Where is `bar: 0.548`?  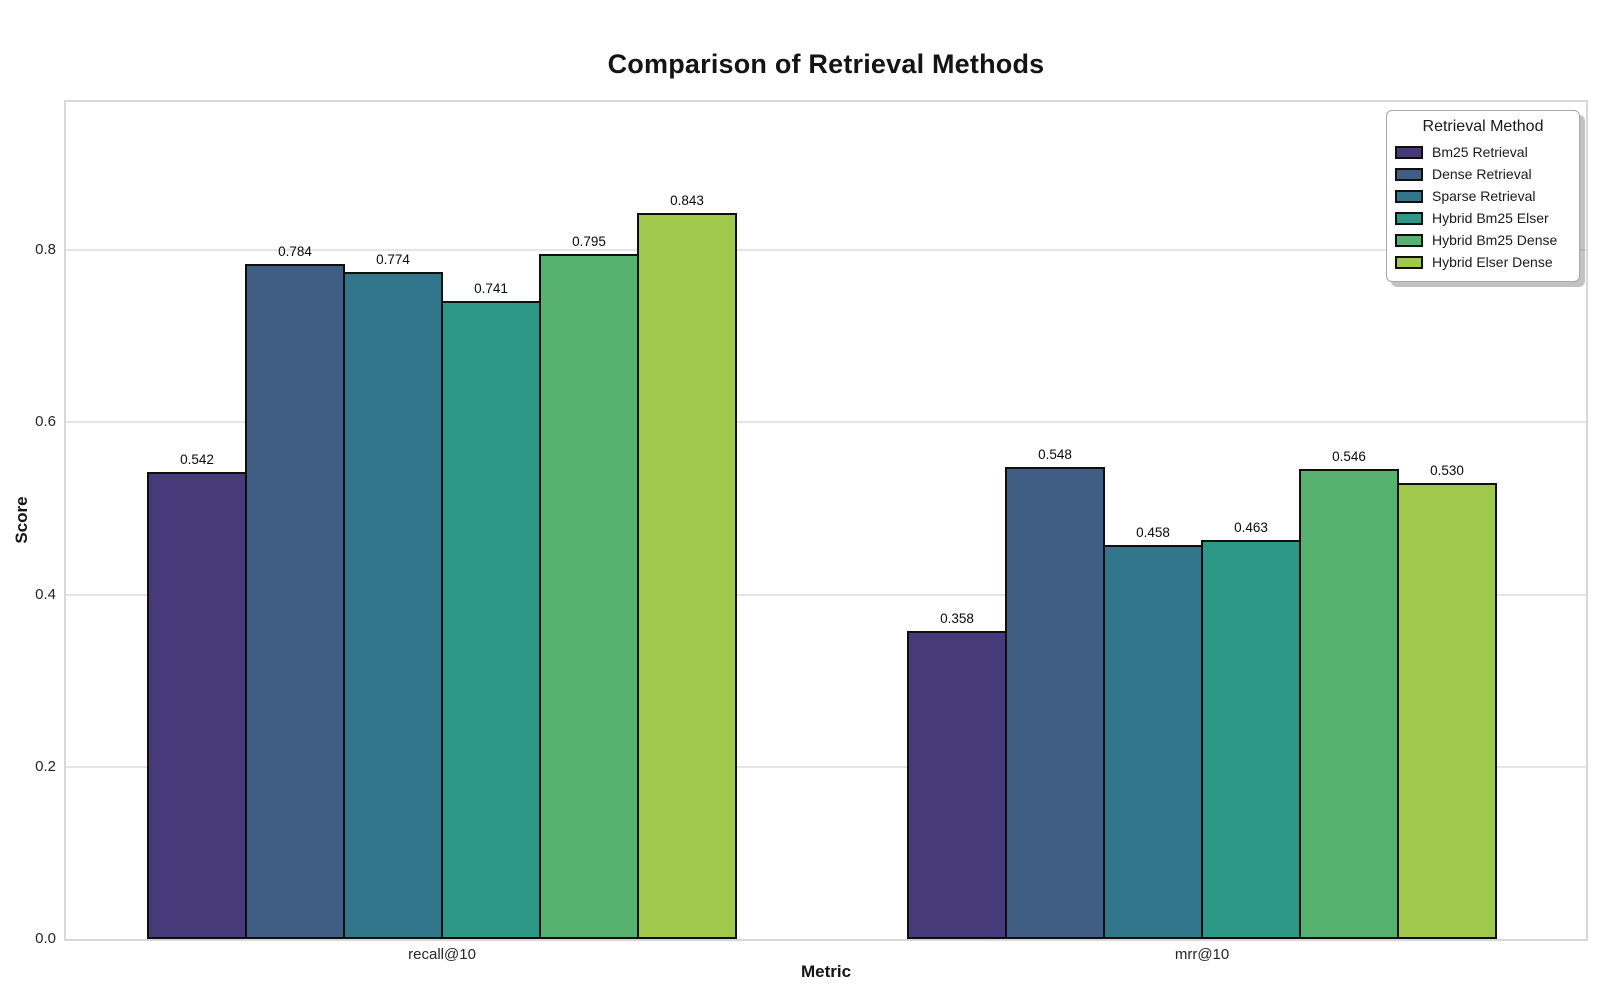
bar: 0.548 is located at coordinates (1055, 693).